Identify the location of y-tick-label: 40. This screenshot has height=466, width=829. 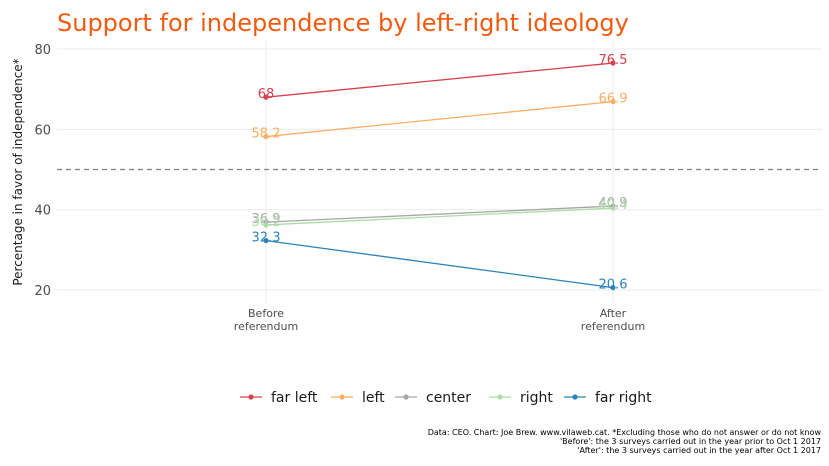
(42, 211).